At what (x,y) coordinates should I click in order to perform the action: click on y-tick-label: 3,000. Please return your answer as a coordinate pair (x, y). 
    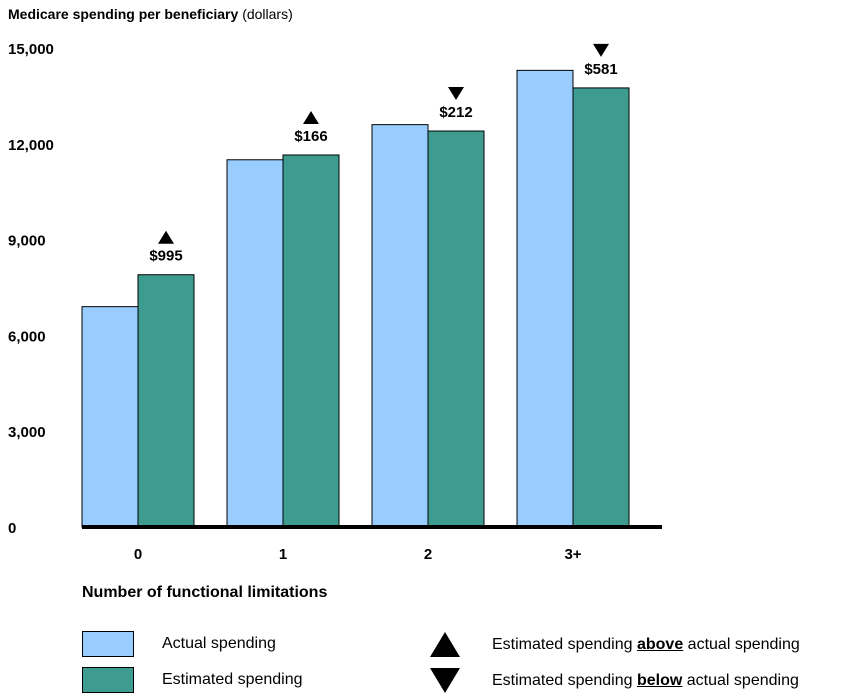
    Looking at the image, I should click on (27, 432).